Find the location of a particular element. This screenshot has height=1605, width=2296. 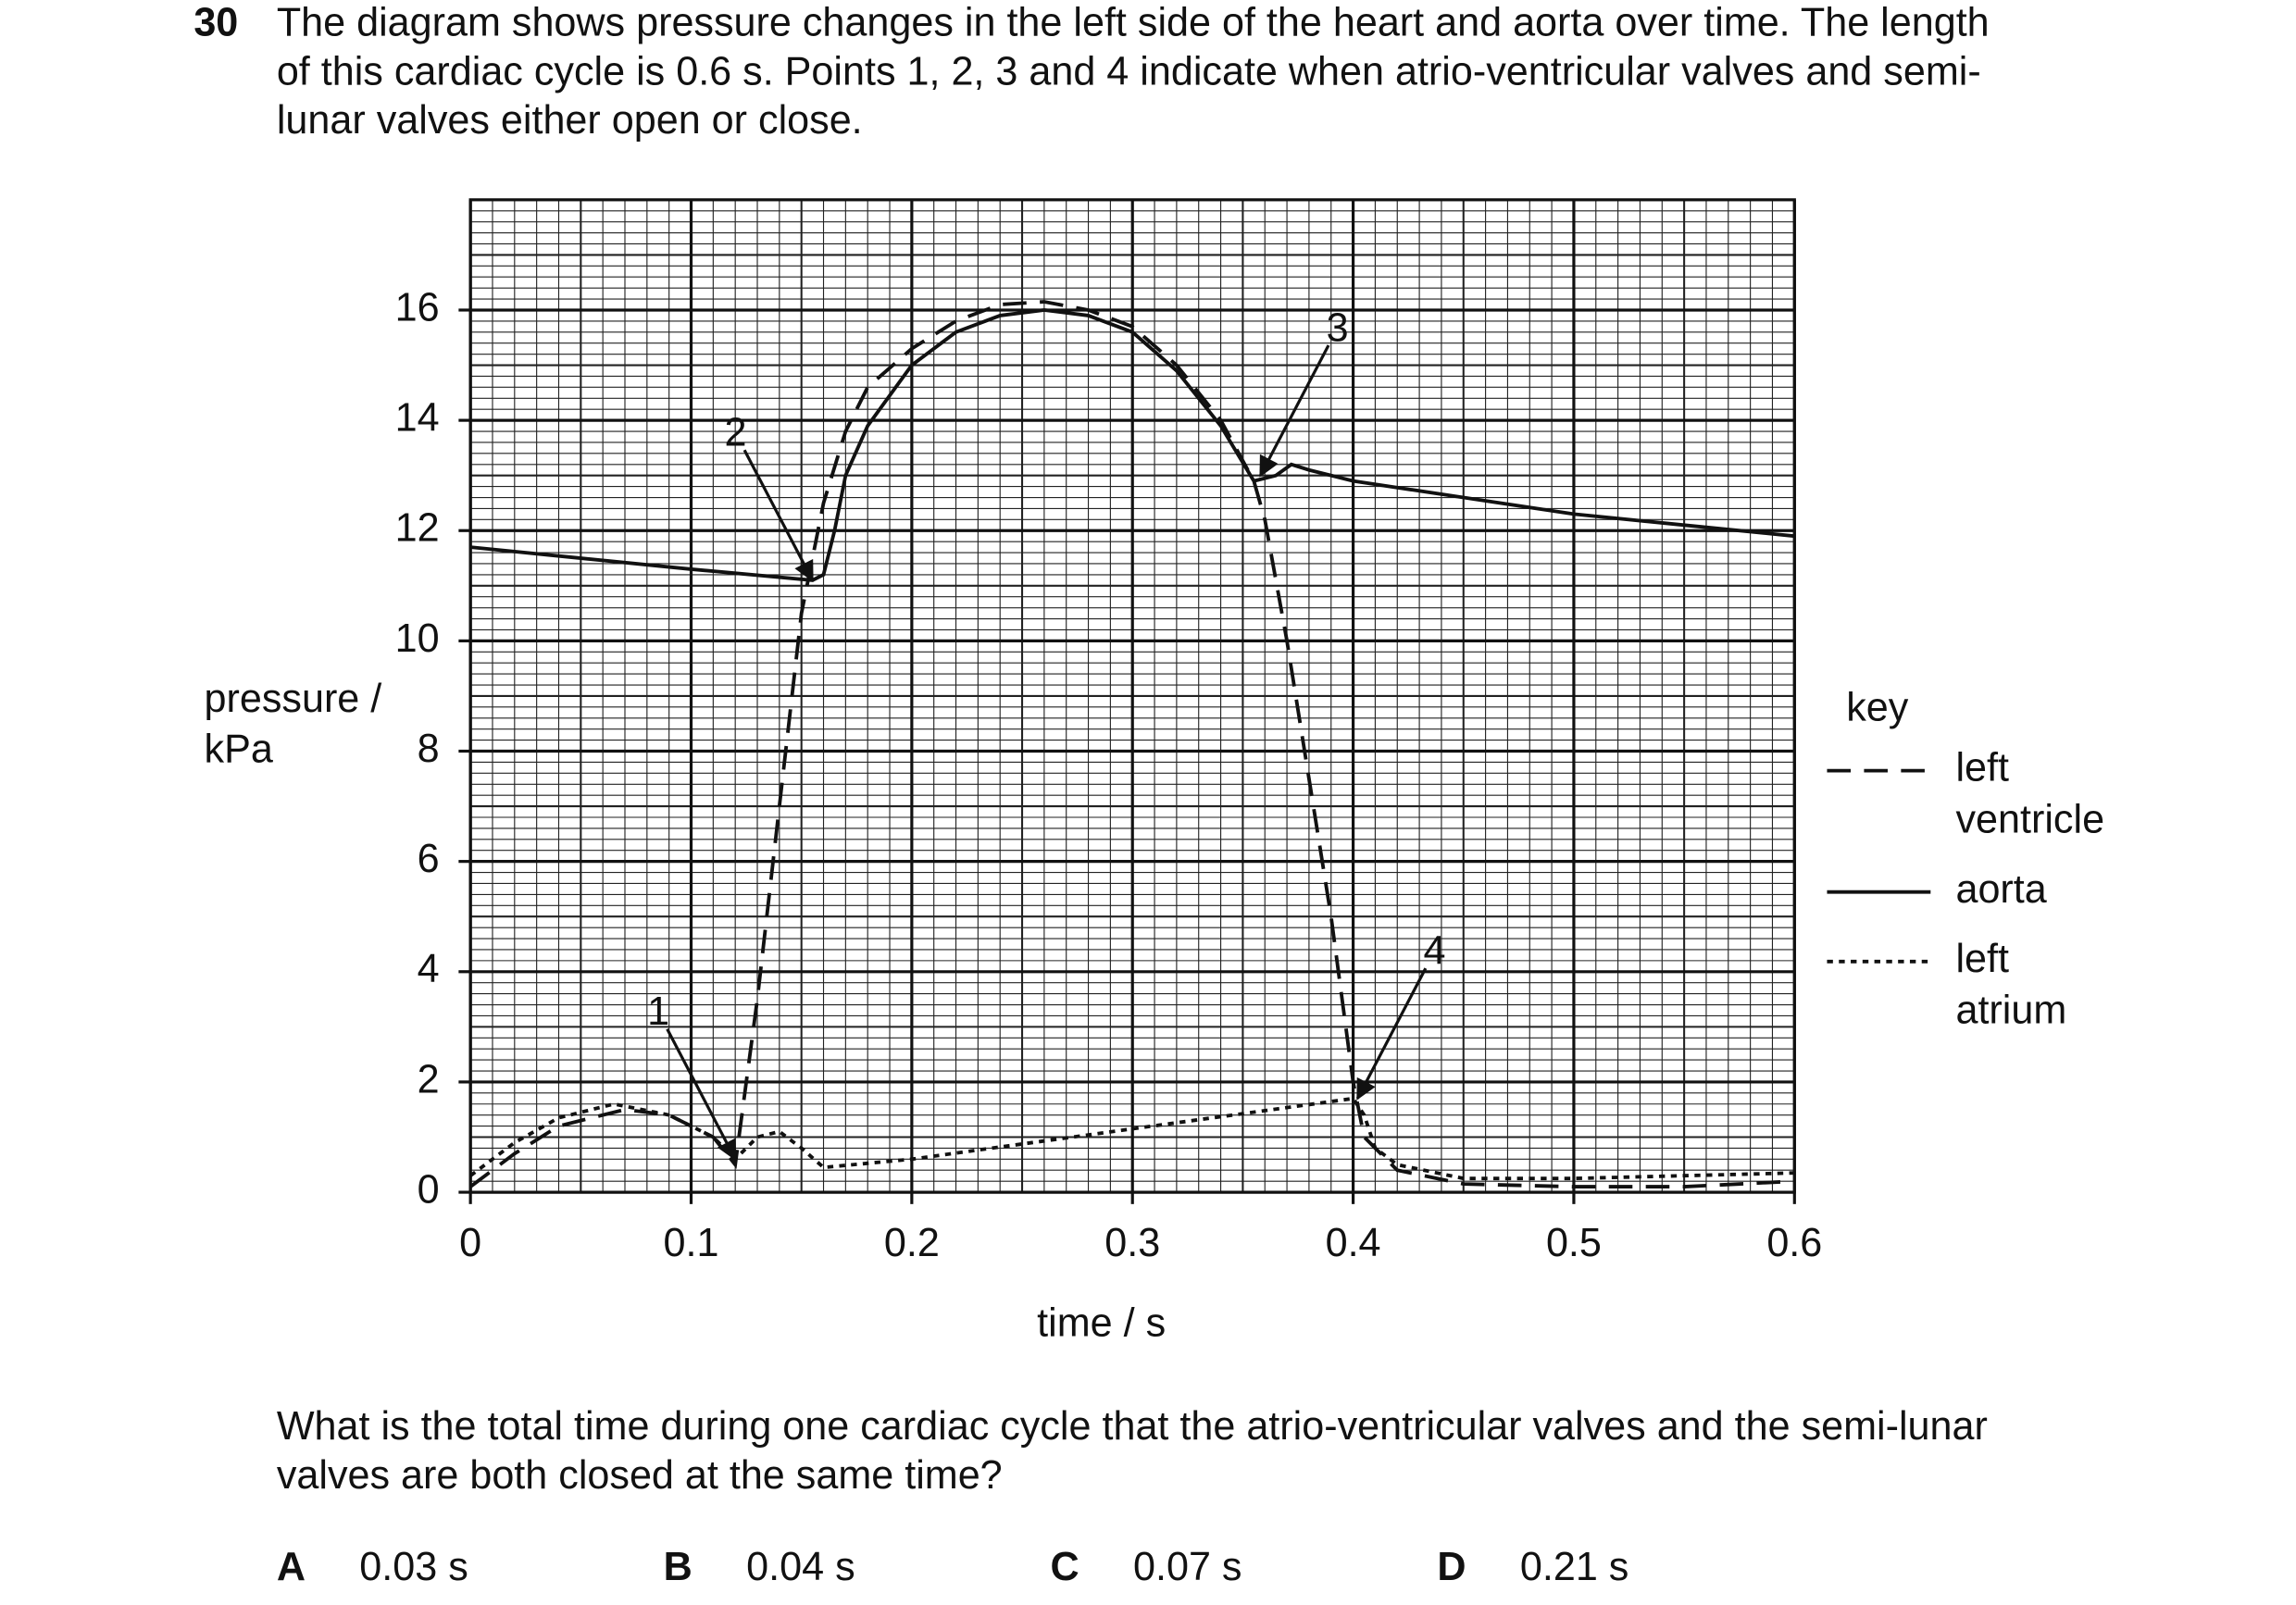

question-number: 30 is located at coordinates (215, 23).